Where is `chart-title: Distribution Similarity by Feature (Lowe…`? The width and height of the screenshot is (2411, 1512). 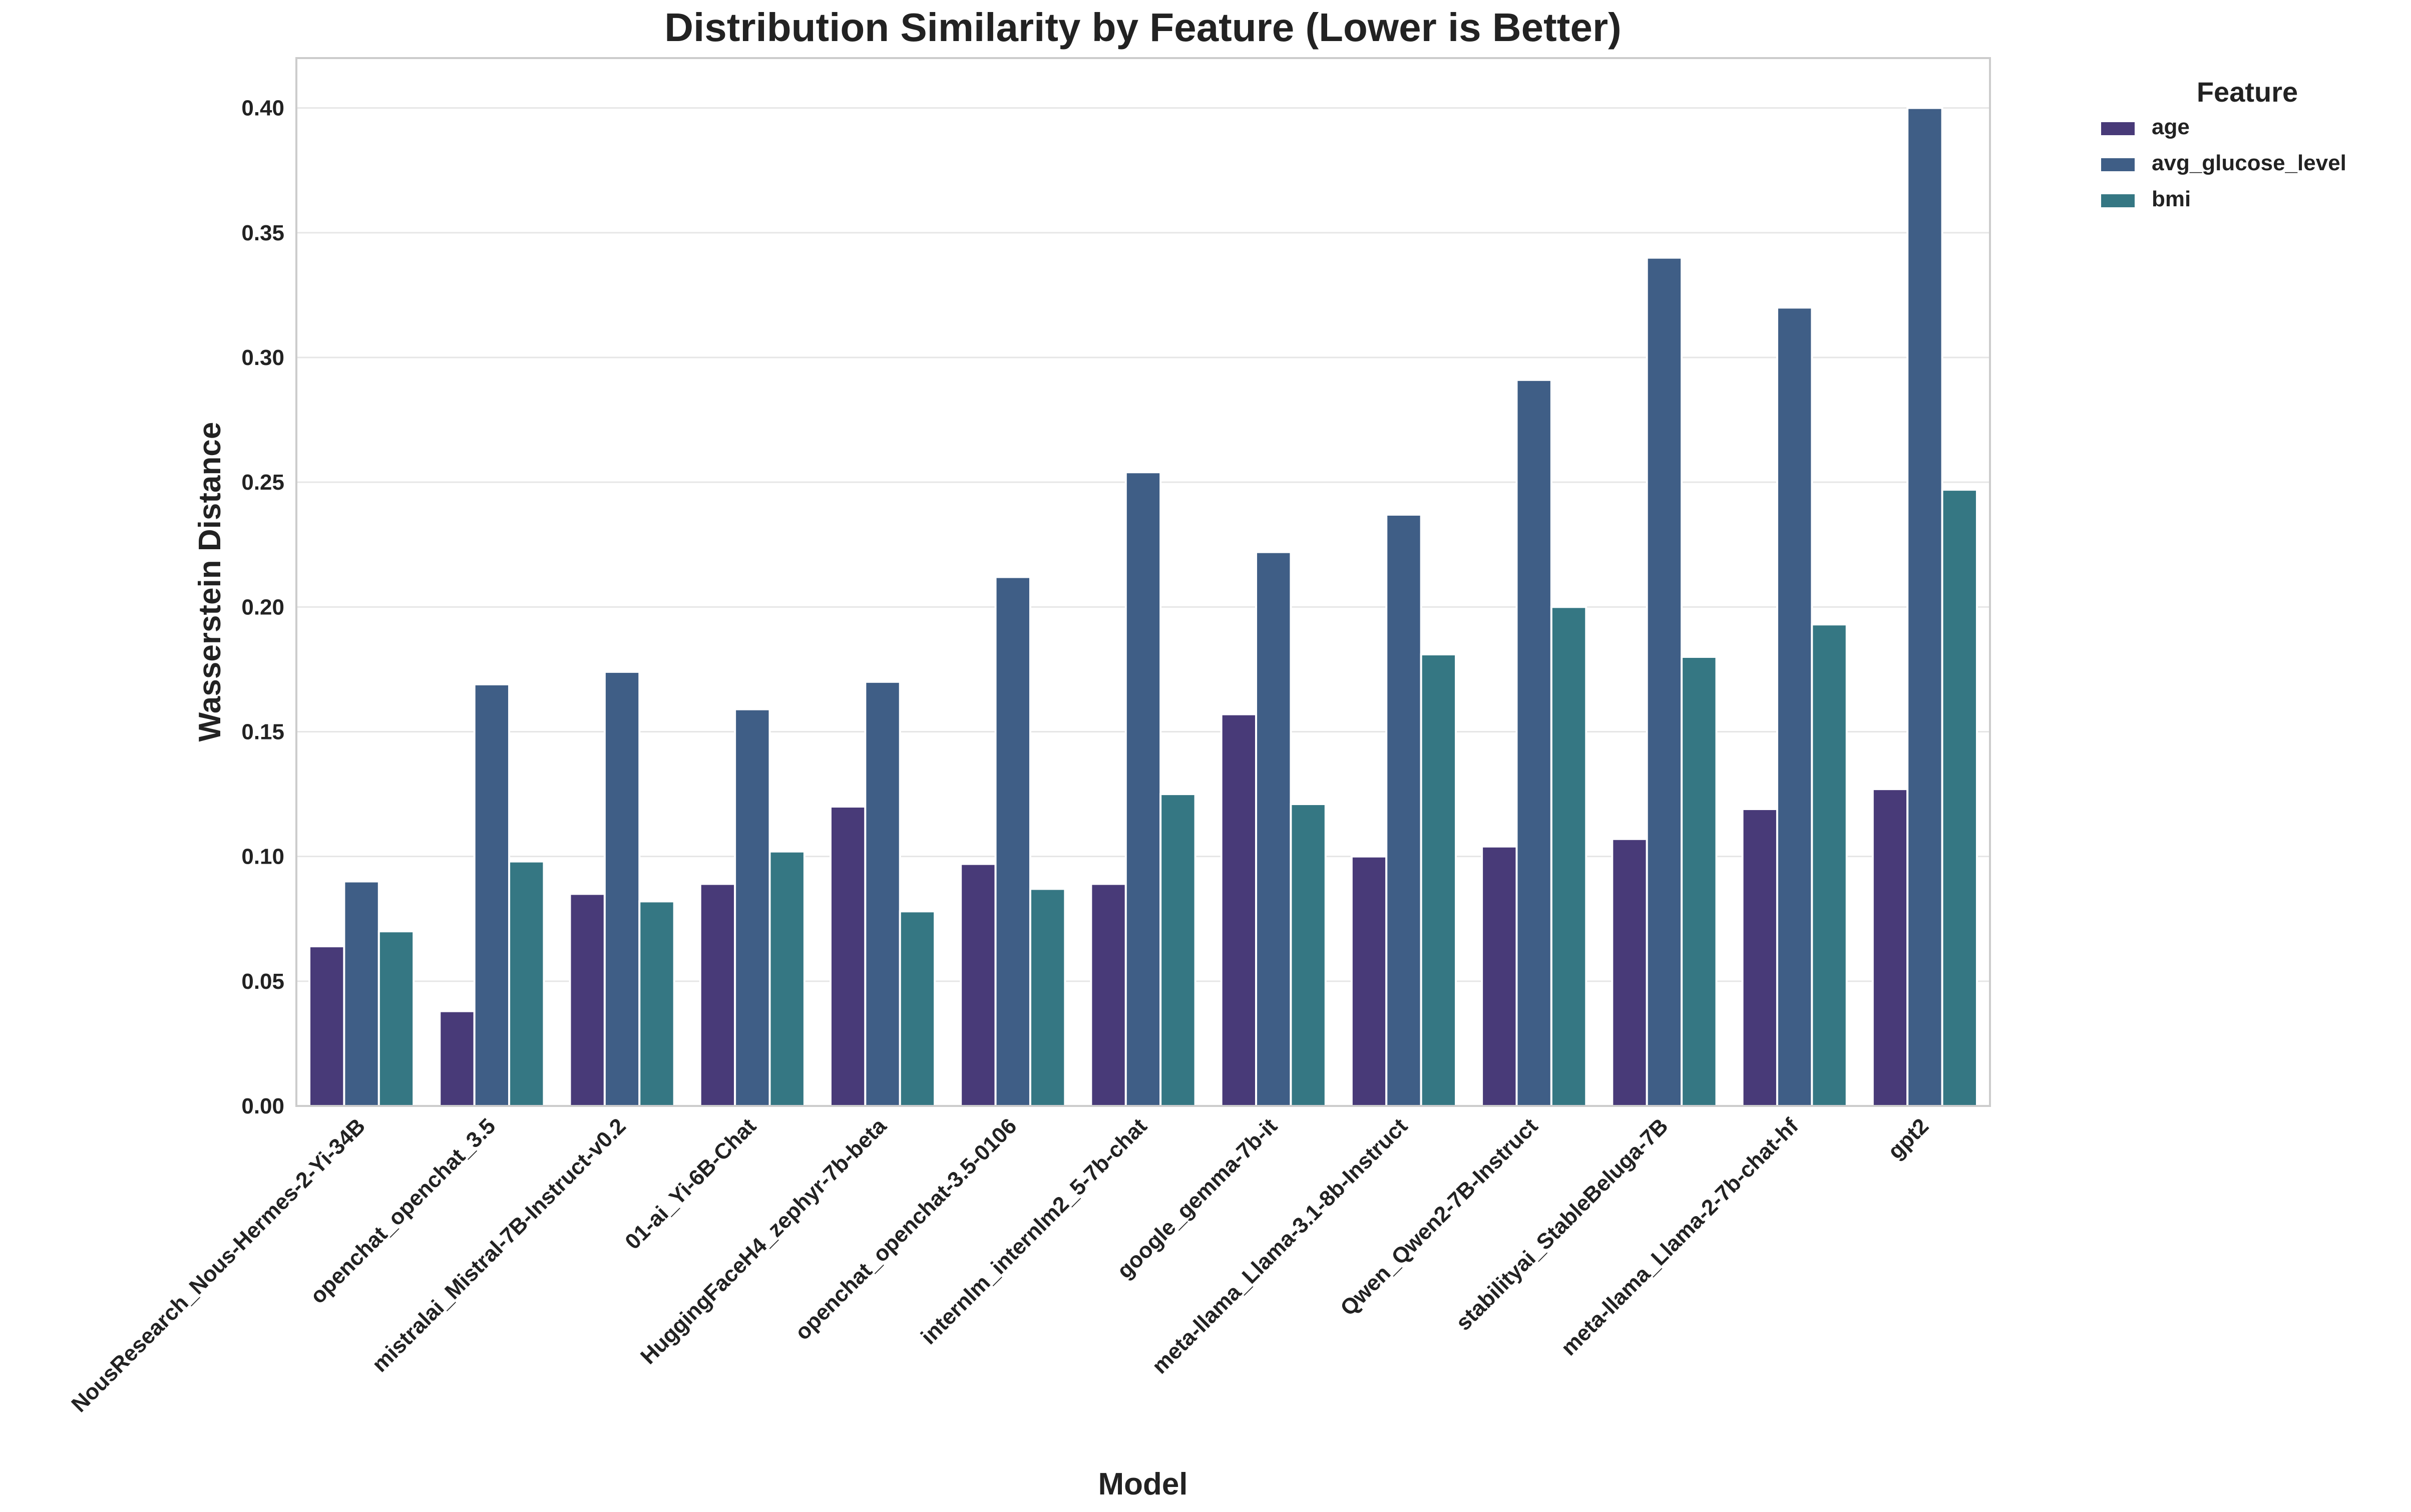
chart-title: Distribution Similarity by Feature (Lowe… is located at coordinates (1142, 27).